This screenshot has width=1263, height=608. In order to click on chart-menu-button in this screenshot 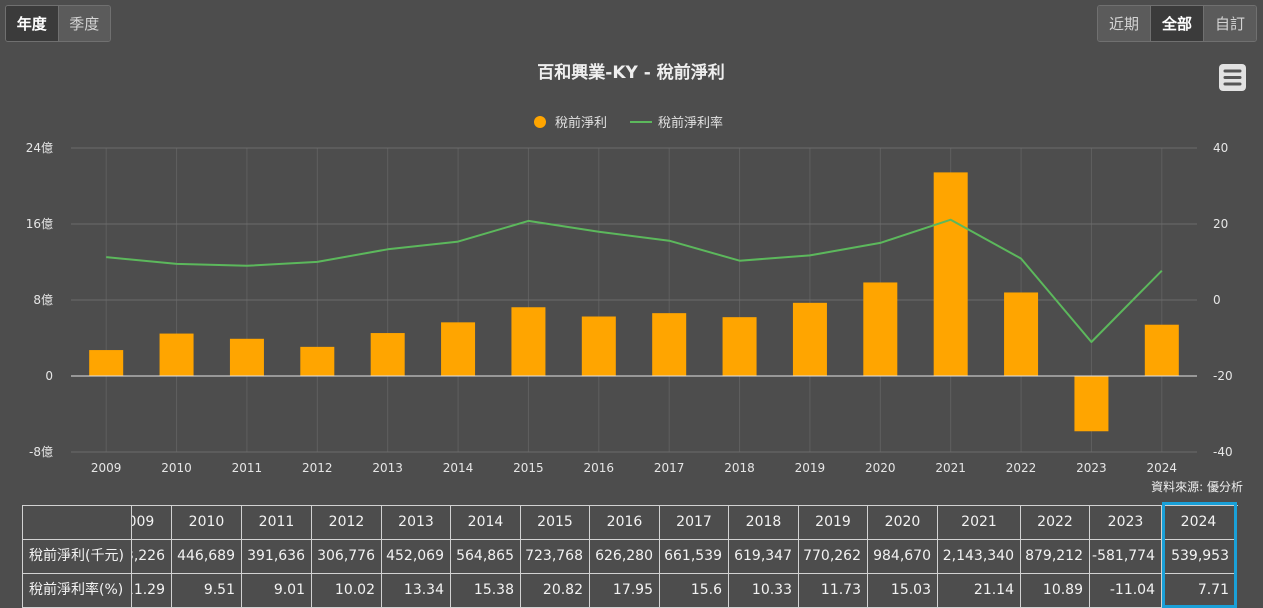, I will do `click(1232, 77)`.